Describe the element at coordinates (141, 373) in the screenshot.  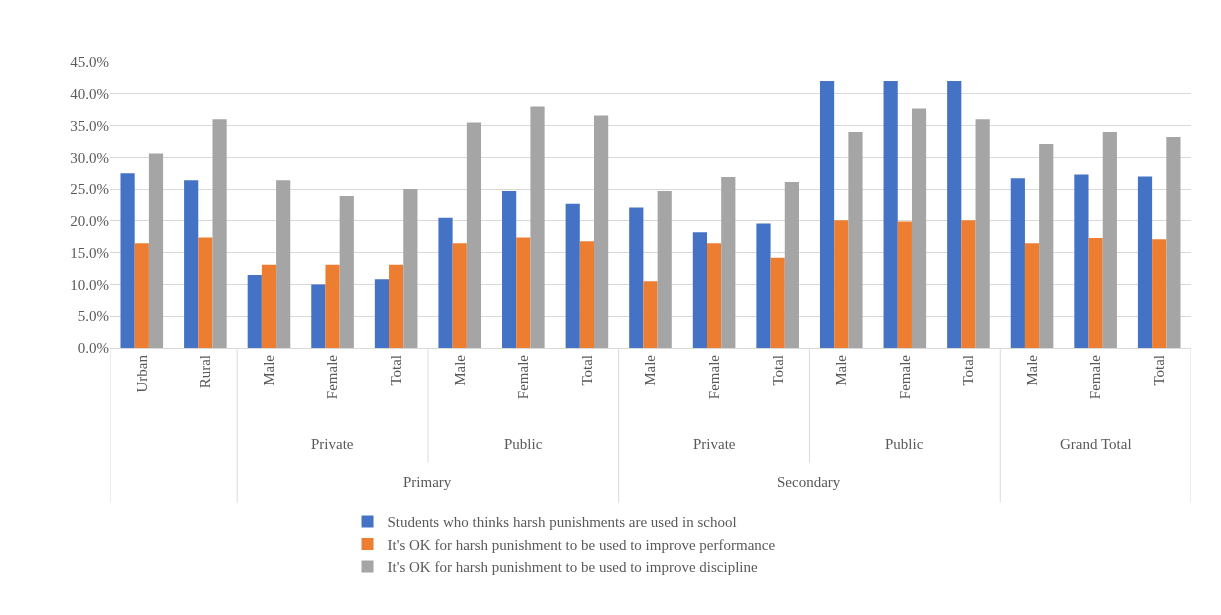
I see `x-tick-label: Urban` at that location.